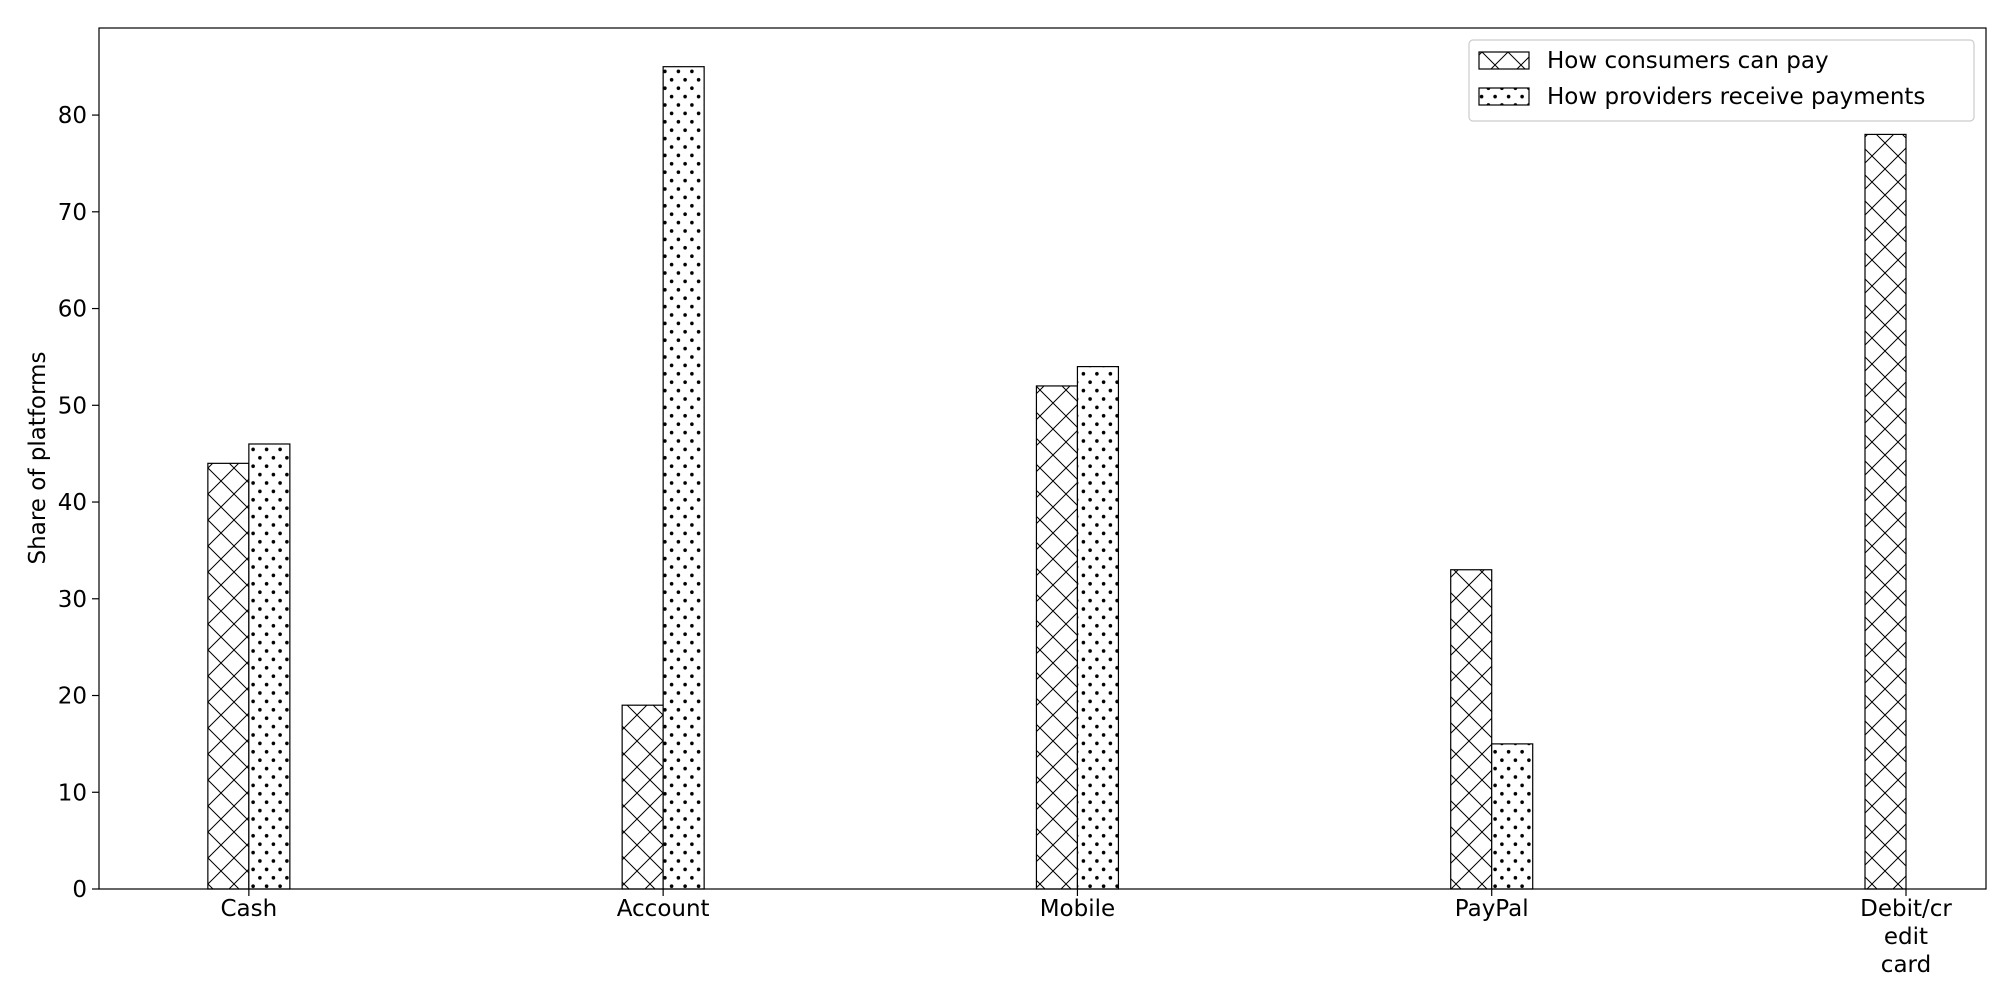  Describe the element at coordinates (1906, 937) in the screenshot. I see `x-tick-label: Debit/cr edit card` at that location.